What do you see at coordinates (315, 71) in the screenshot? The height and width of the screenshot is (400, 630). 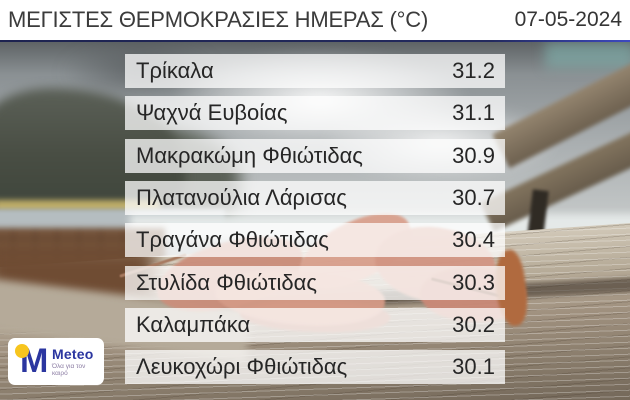 I see `temperature-row: Τρίκαλα 31.2` at bounding box center [315, 71].